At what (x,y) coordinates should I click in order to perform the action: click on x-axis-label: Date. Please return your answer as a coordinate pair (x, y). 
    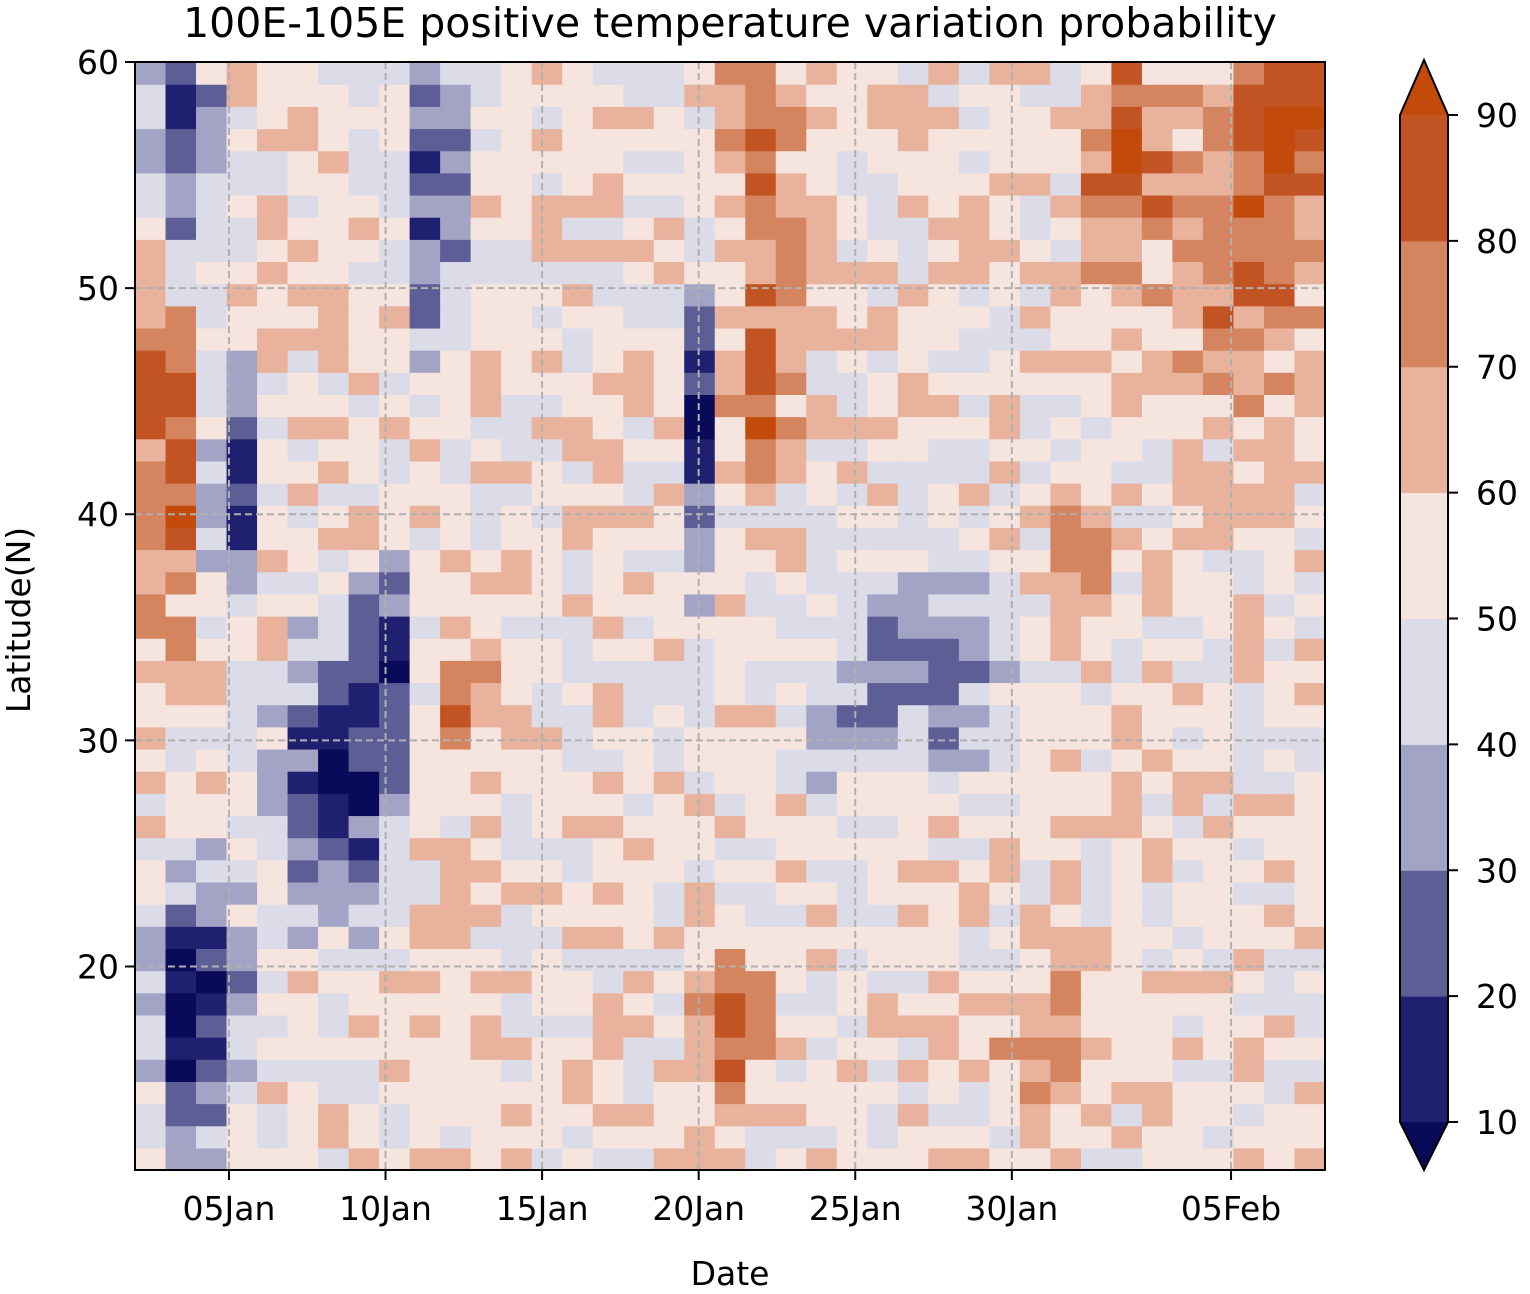
    Looking at the image, I should click on (730, 1272).